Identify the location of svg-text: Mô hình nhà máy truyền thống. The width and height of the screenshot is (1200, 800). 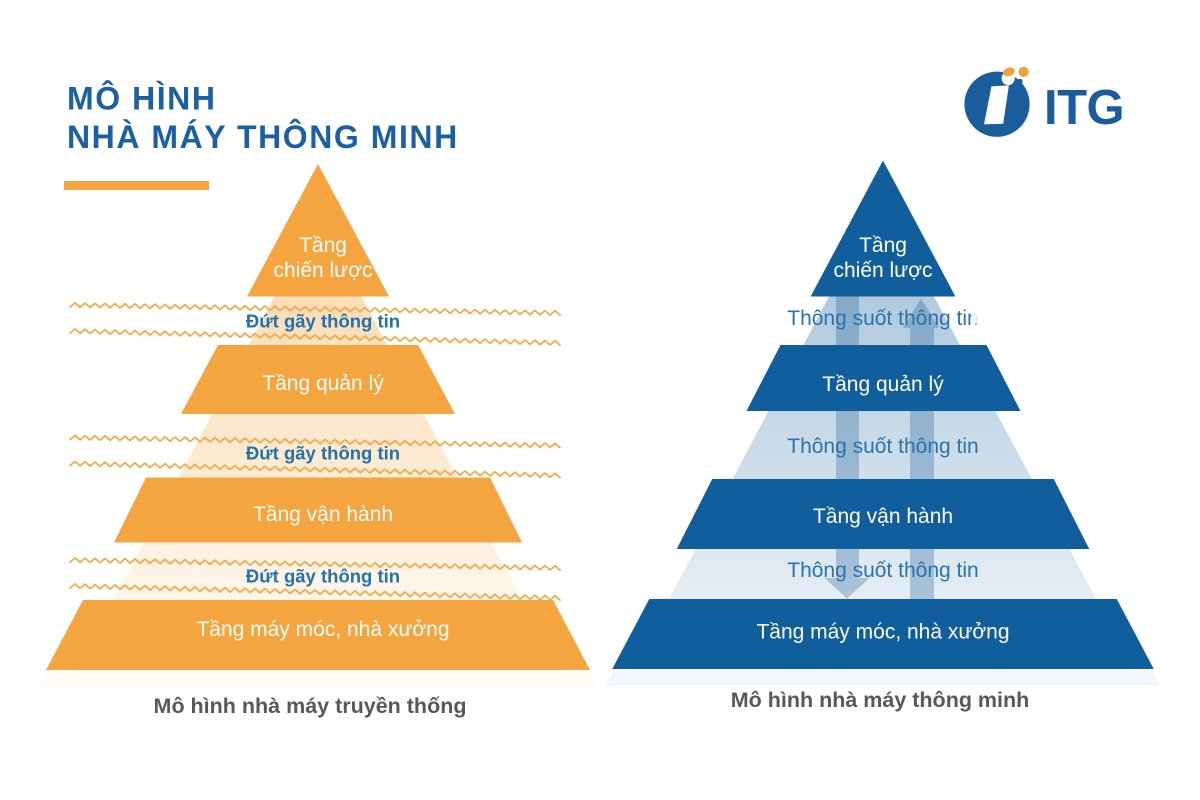
(310, 706).